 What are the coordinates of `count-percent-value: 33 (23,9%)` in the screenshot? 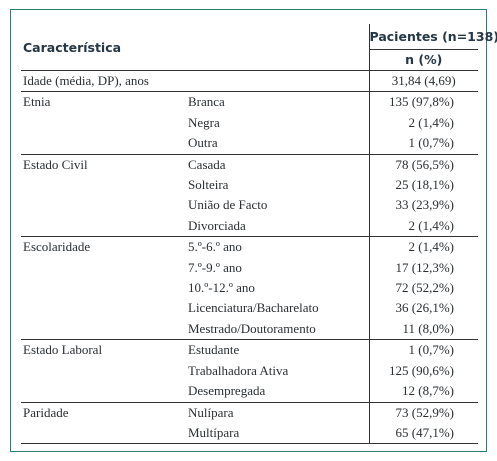 It's located at (423, 205).